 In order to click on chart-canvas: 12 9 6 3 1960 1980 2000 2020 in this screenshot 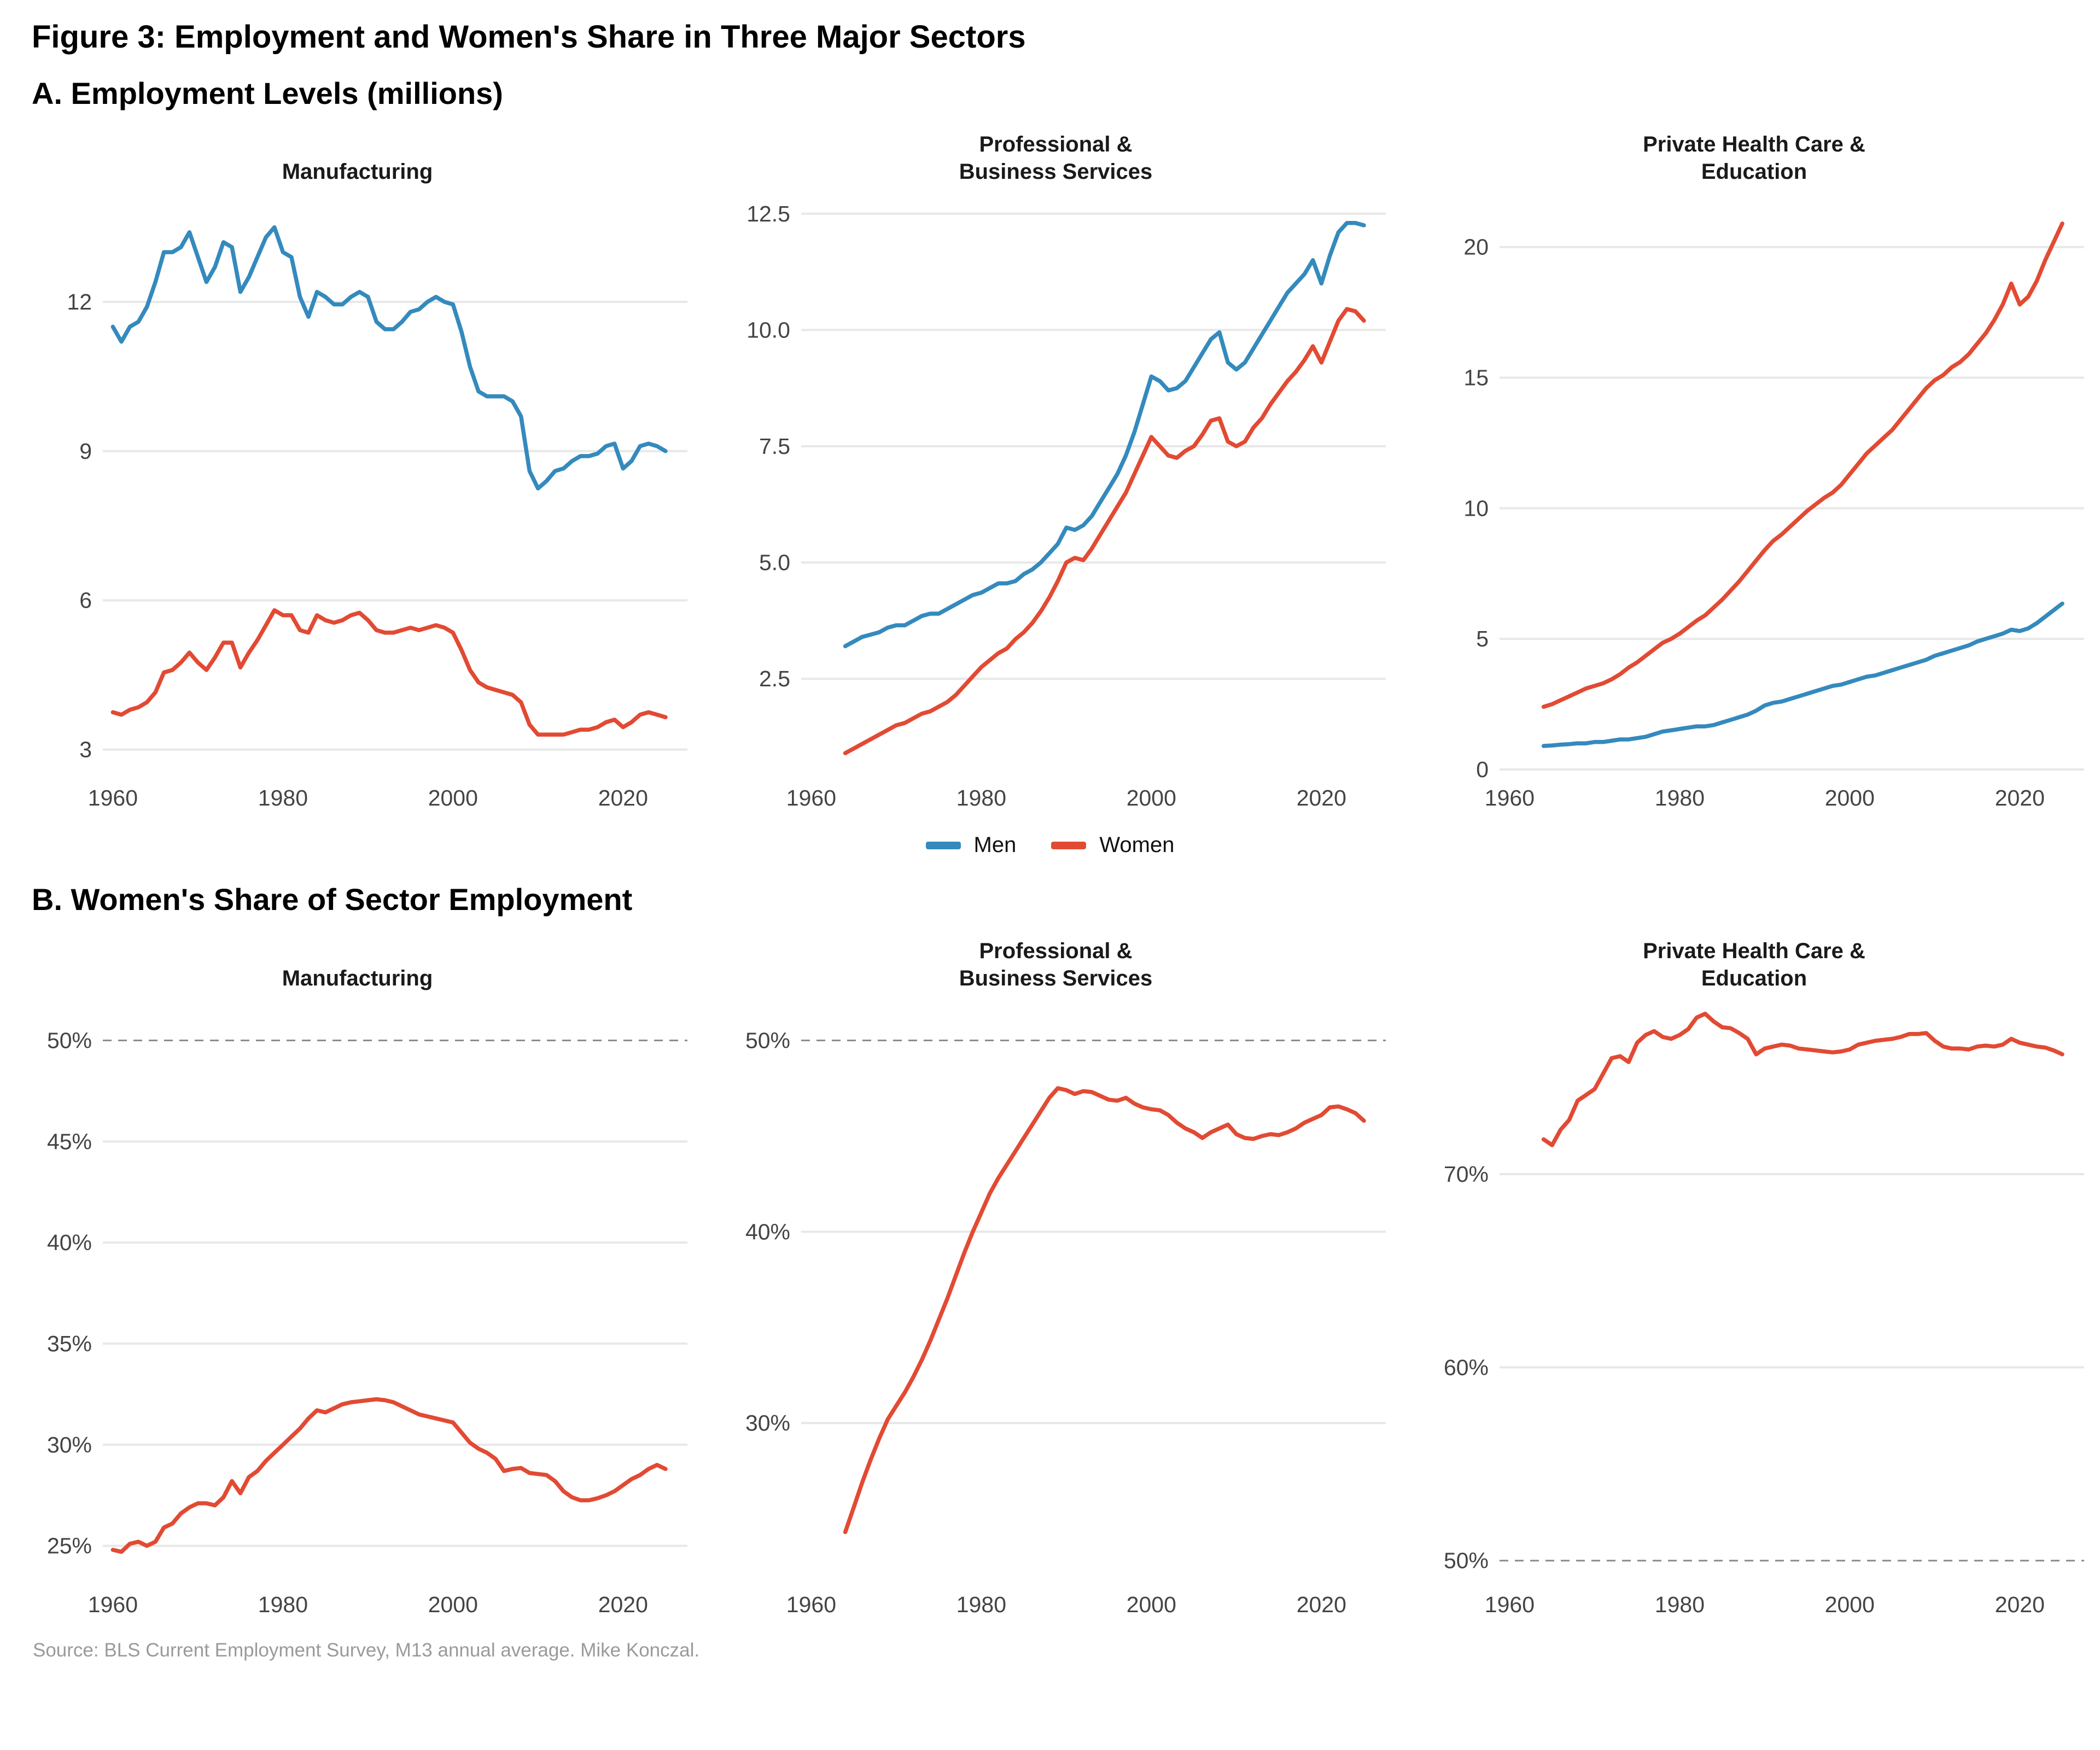, I will do `click(357, 499)`.